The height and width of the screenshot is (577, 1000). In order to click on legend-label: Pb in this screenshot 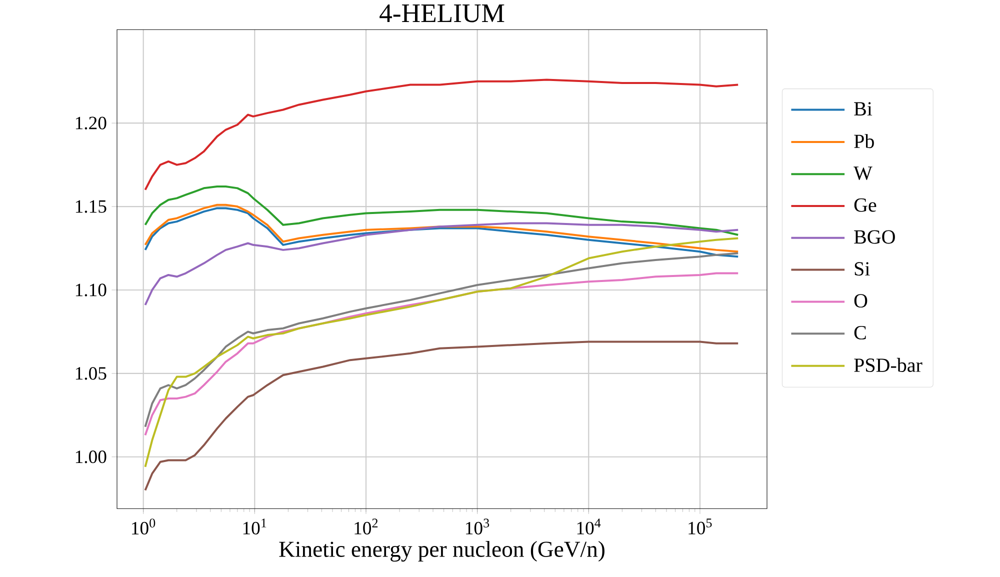, I will do `click(864, 141)`.